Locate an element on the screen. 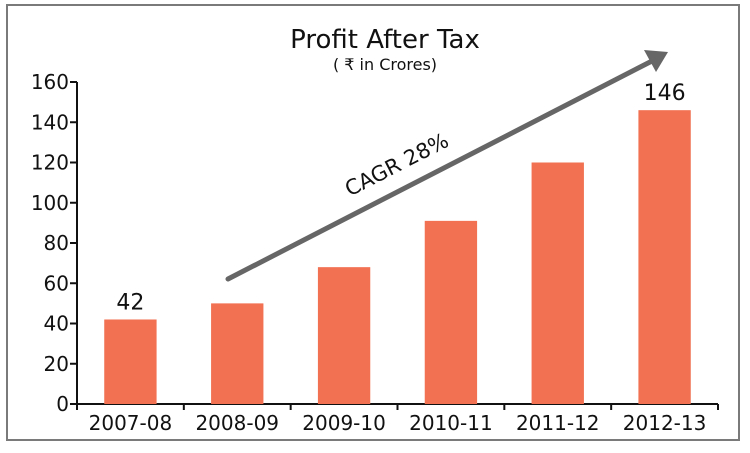 This screenshot has height=453, width=750. y-axis: 0 20 40 60 80 100 120 140 160 is located at coordinates (54, 243).